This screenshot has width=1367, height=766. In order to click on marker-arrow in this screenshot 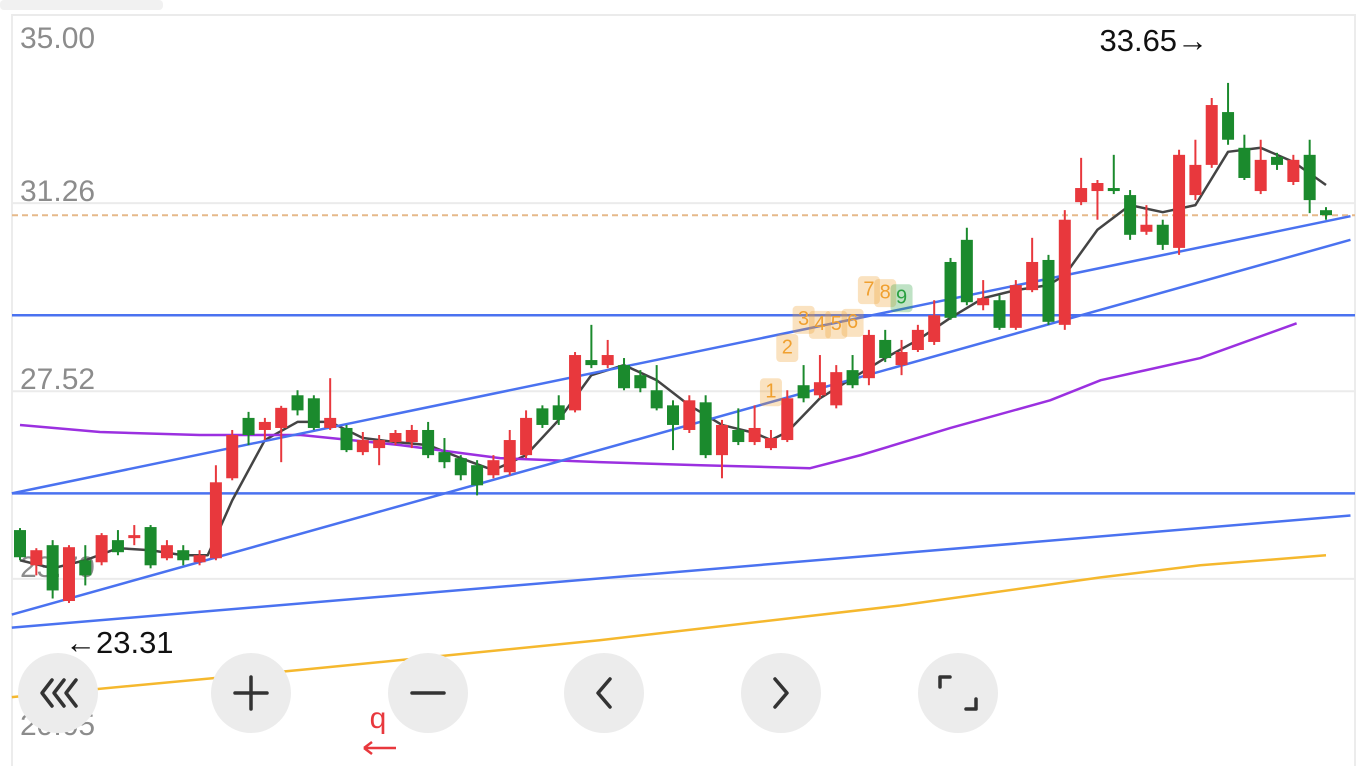, I will do `click(379, 748)`.